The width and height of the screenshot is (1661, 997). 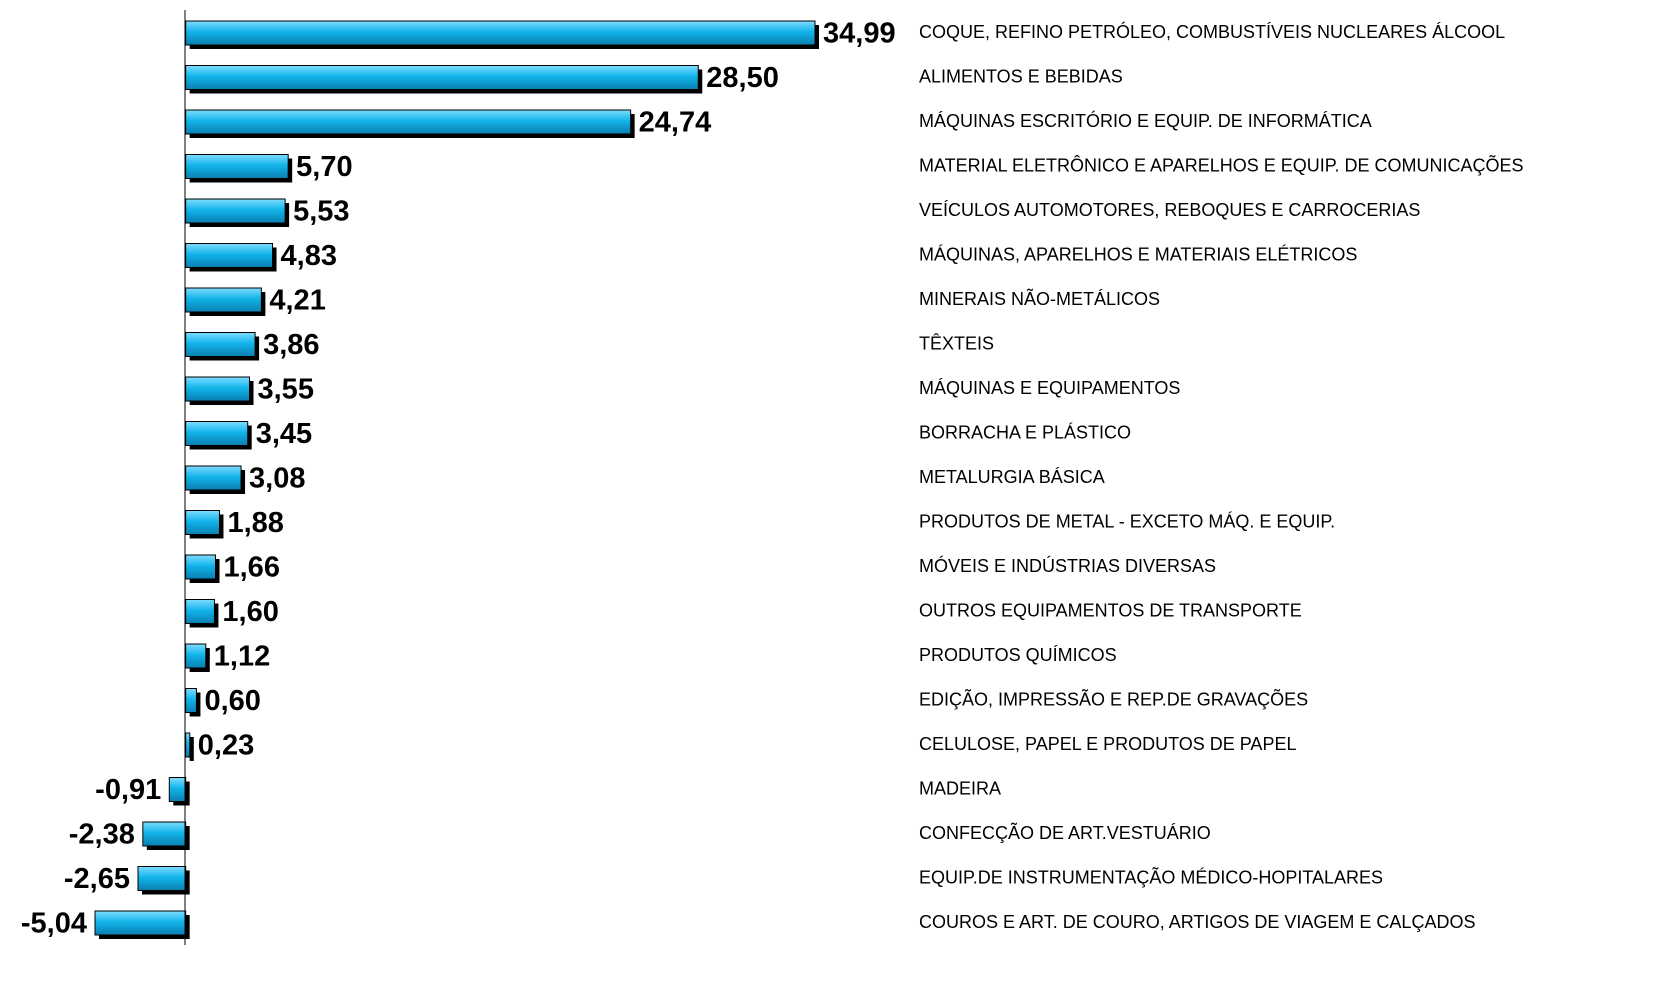 I want to click on category-label: MADEIRA, so click(x=960, y=788).